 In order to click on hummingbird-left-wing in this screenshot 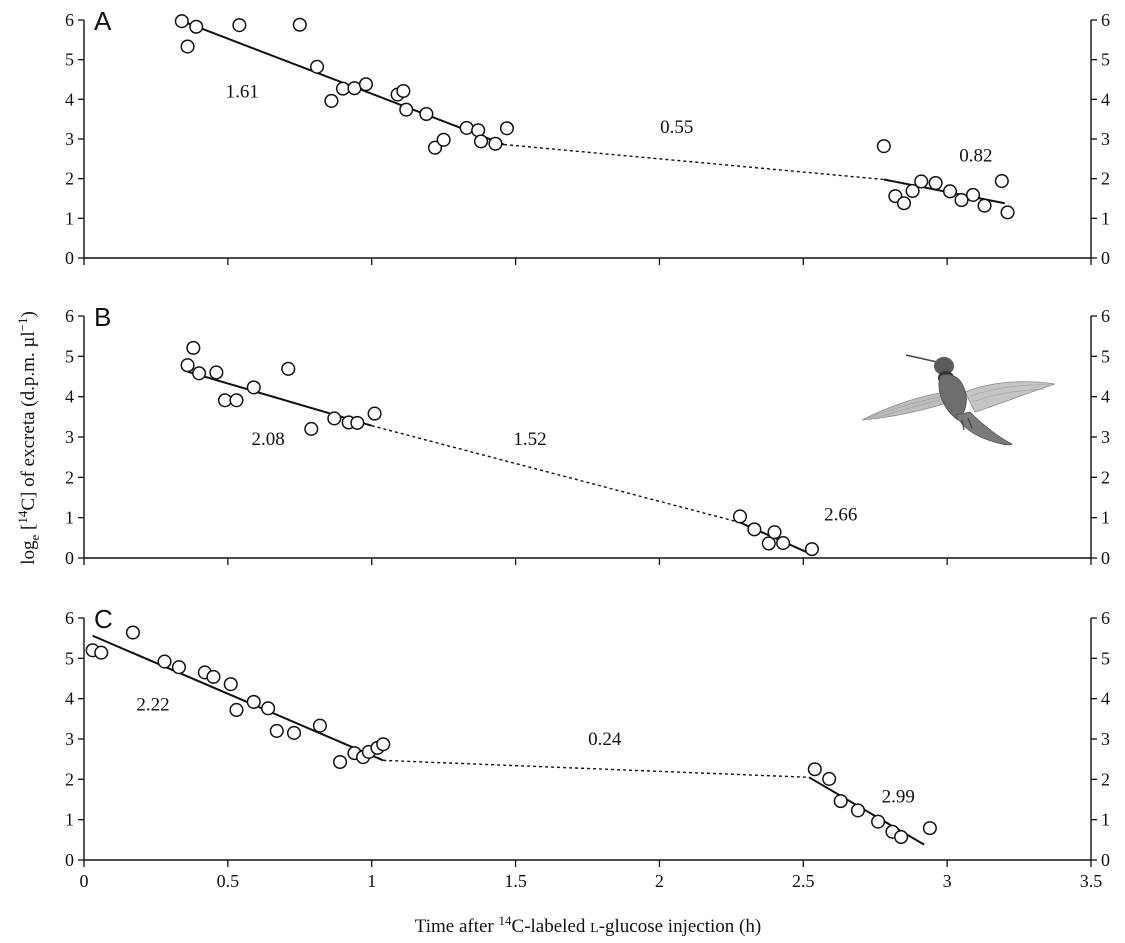, I will do `click(906, 406)`.